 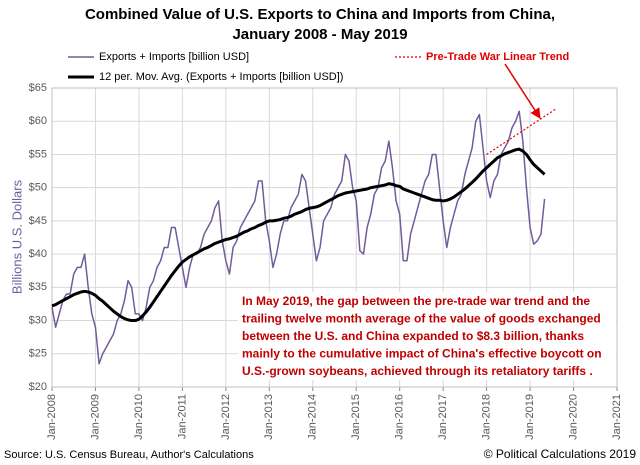 What do you see at coordinates (443, 417) in the screenshot?
I see `x-tick-label: Jan-2017` at bounding box center [443, 417].